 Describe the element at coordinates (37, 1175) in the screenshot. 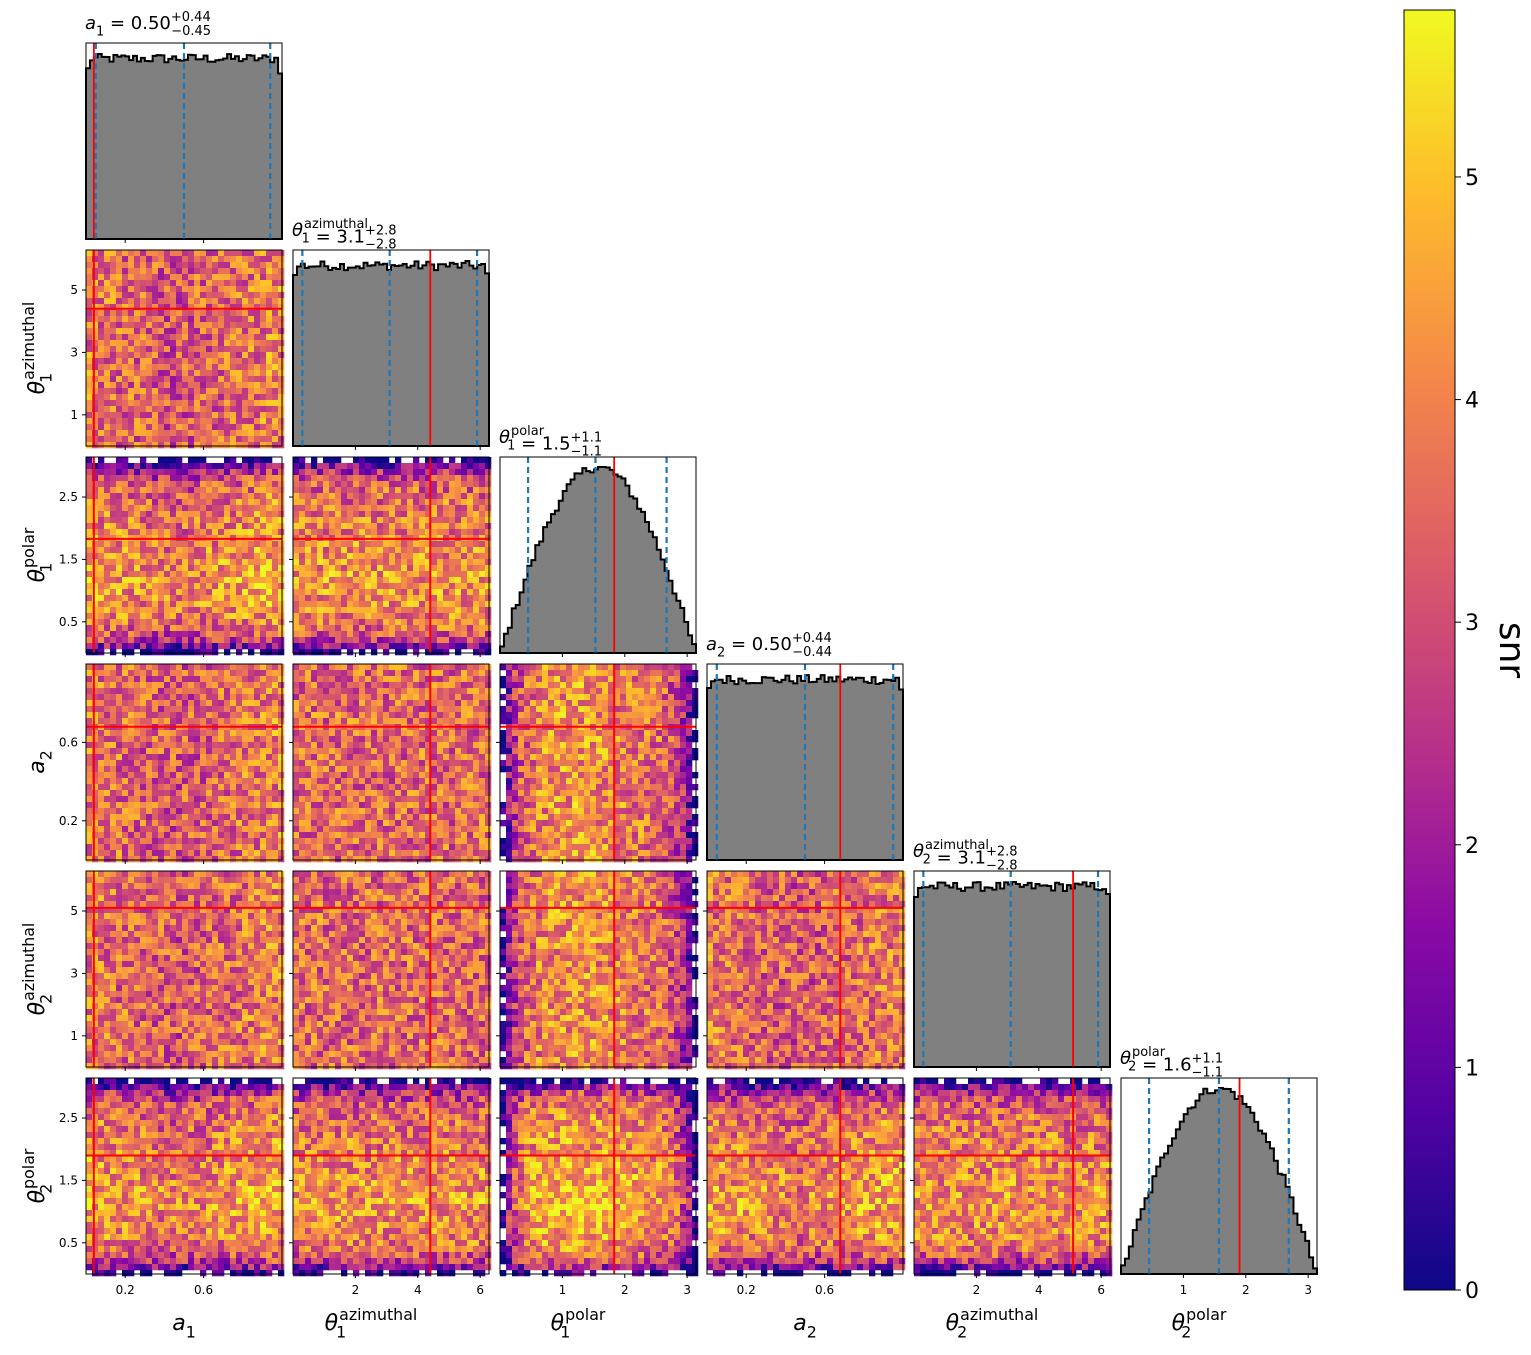

I see `y-axis-label-th2pol: θpolar2` at that location.